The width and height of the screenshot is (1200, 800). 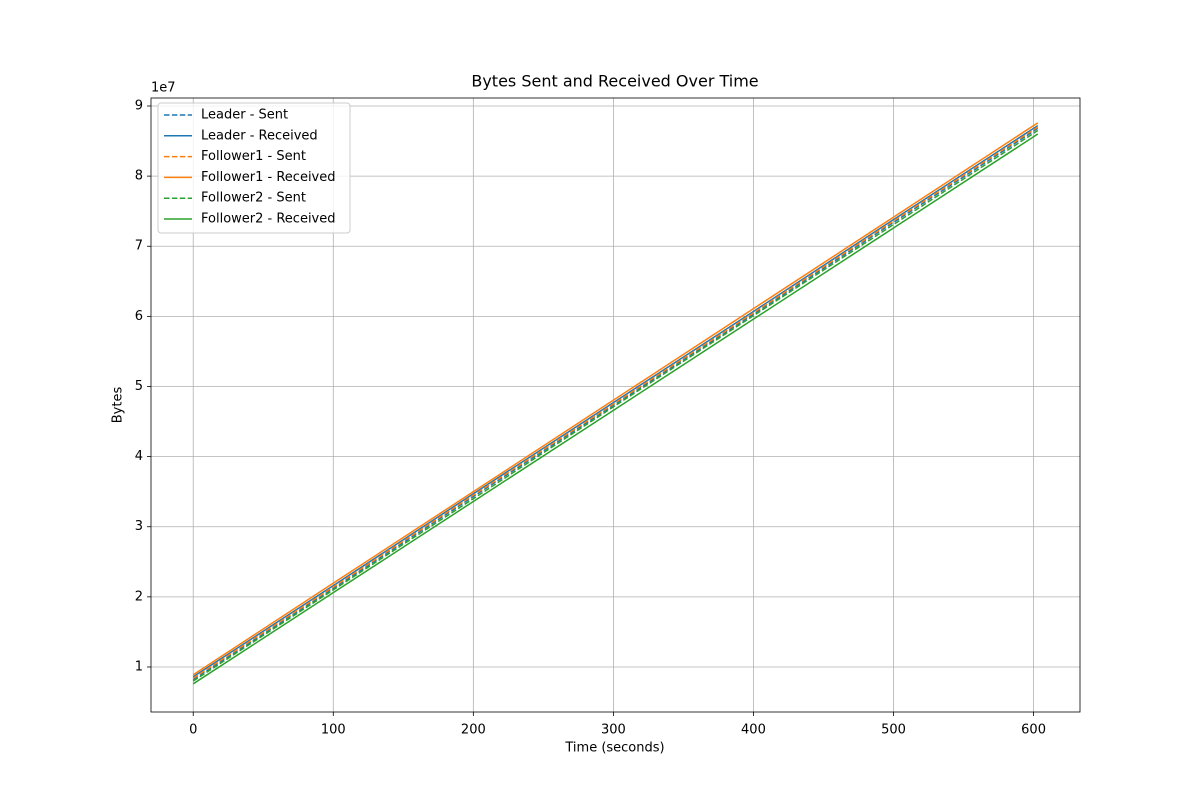 I want to click on y-tick-label: 3, so click(x=139, y=526).